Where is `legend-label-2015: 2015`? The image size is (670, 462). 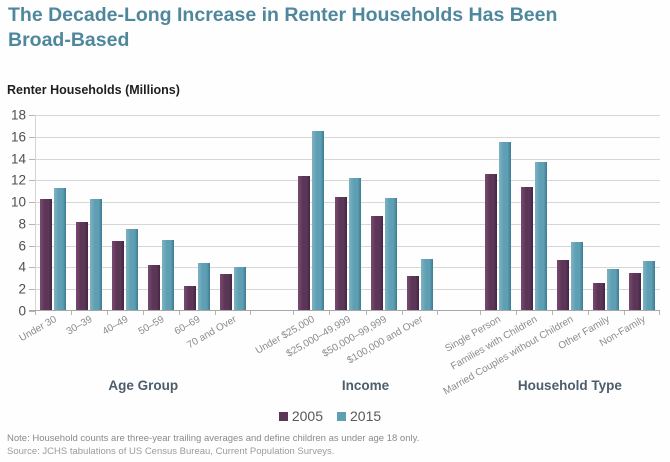 legend-label-2015: 2015 is located at coordinates (366, 416).